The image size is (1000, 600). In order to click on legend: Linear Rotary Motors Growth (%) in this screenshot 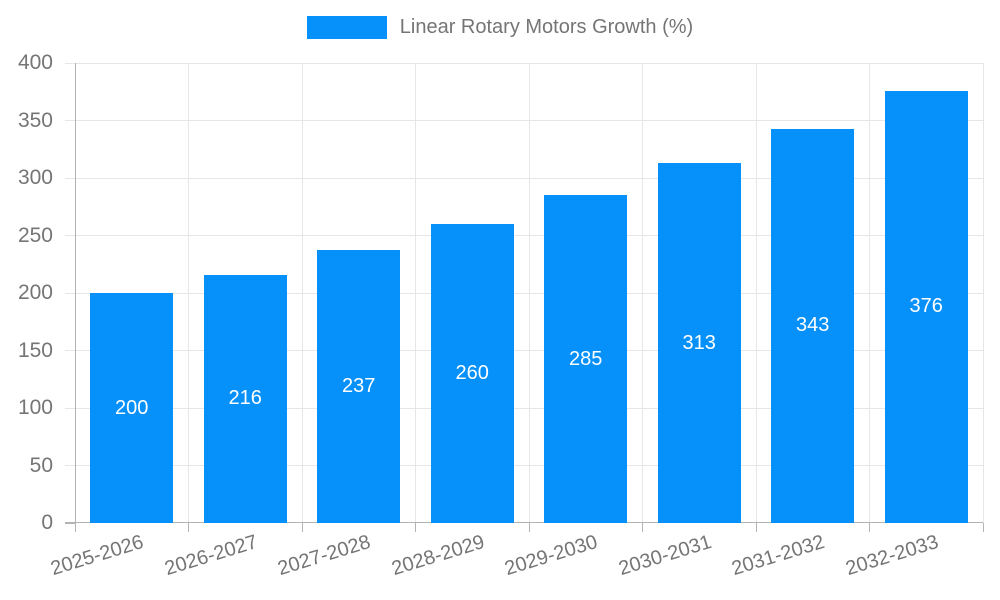, I will do `click(500, 27)`.